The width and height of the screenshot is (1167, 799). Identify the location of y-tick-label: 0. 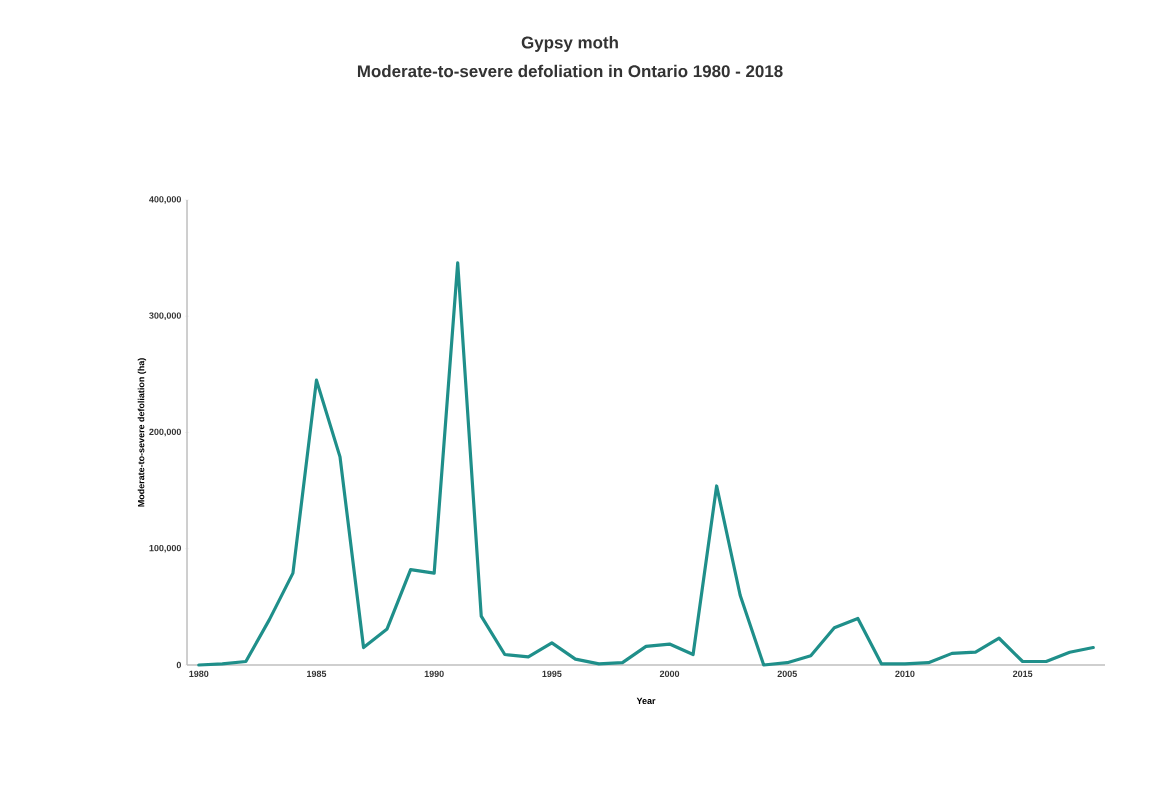
(178, 665).